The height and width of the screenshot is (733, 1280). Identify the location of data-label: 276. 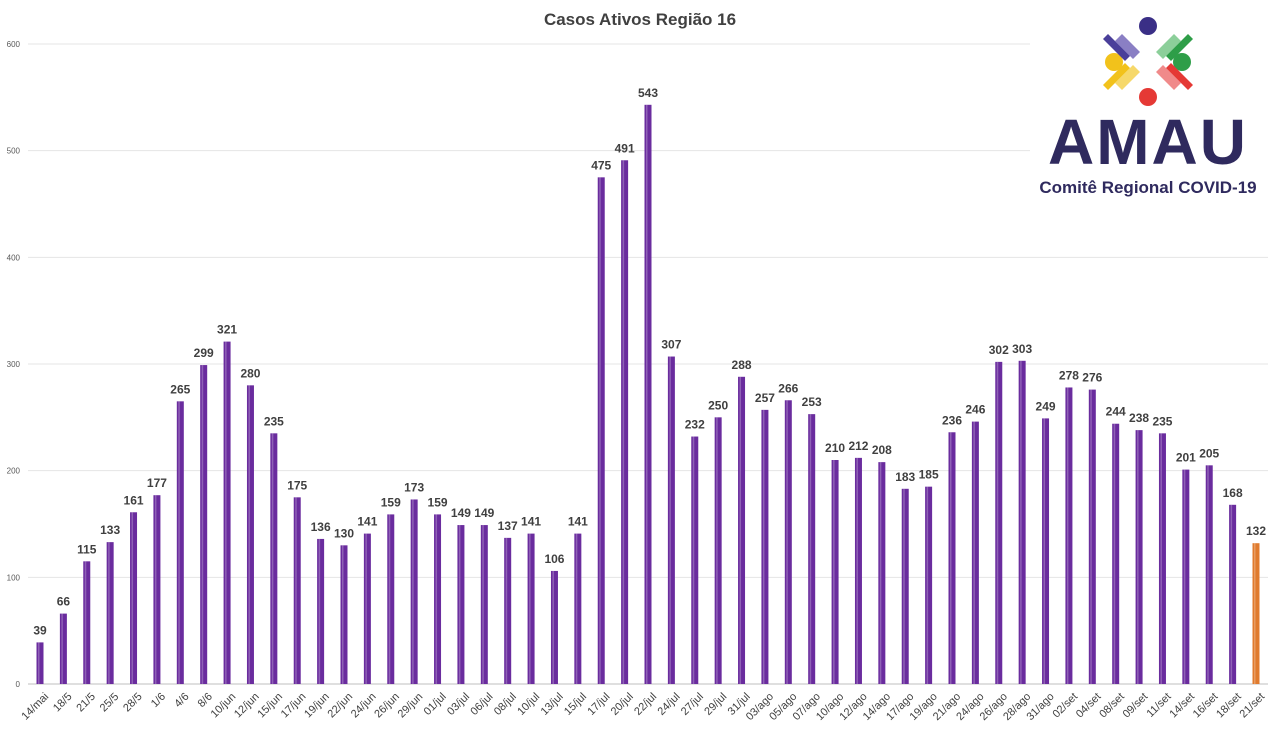
(1092, 378).